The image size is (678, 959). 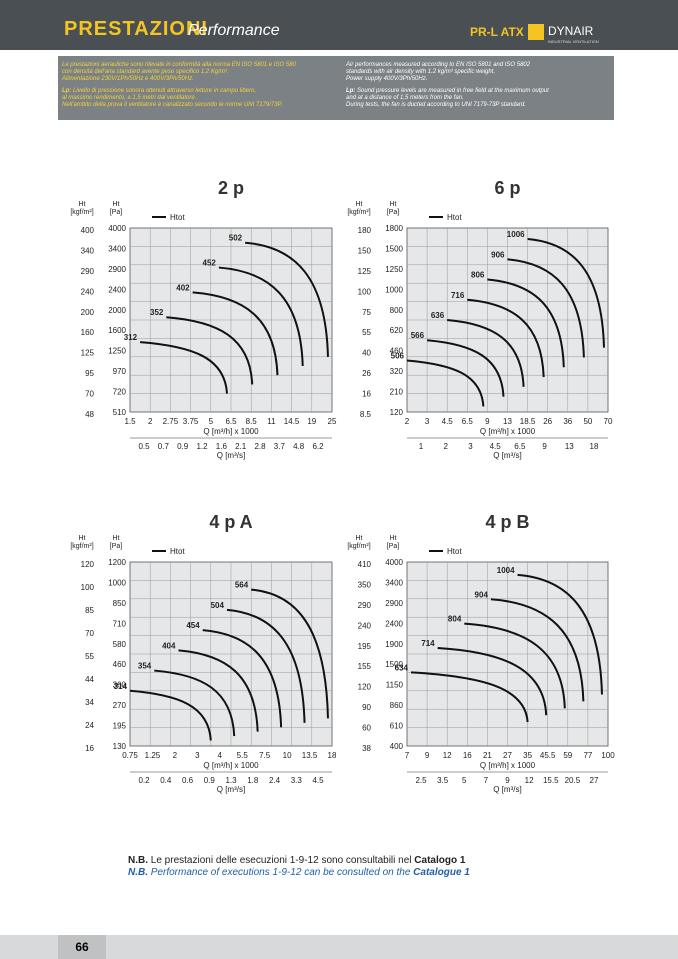 What do you see at coordinates (210, 780) in the screenshot?
I see `x2-tick-label: 0.9` at bounding box center [210, 780].